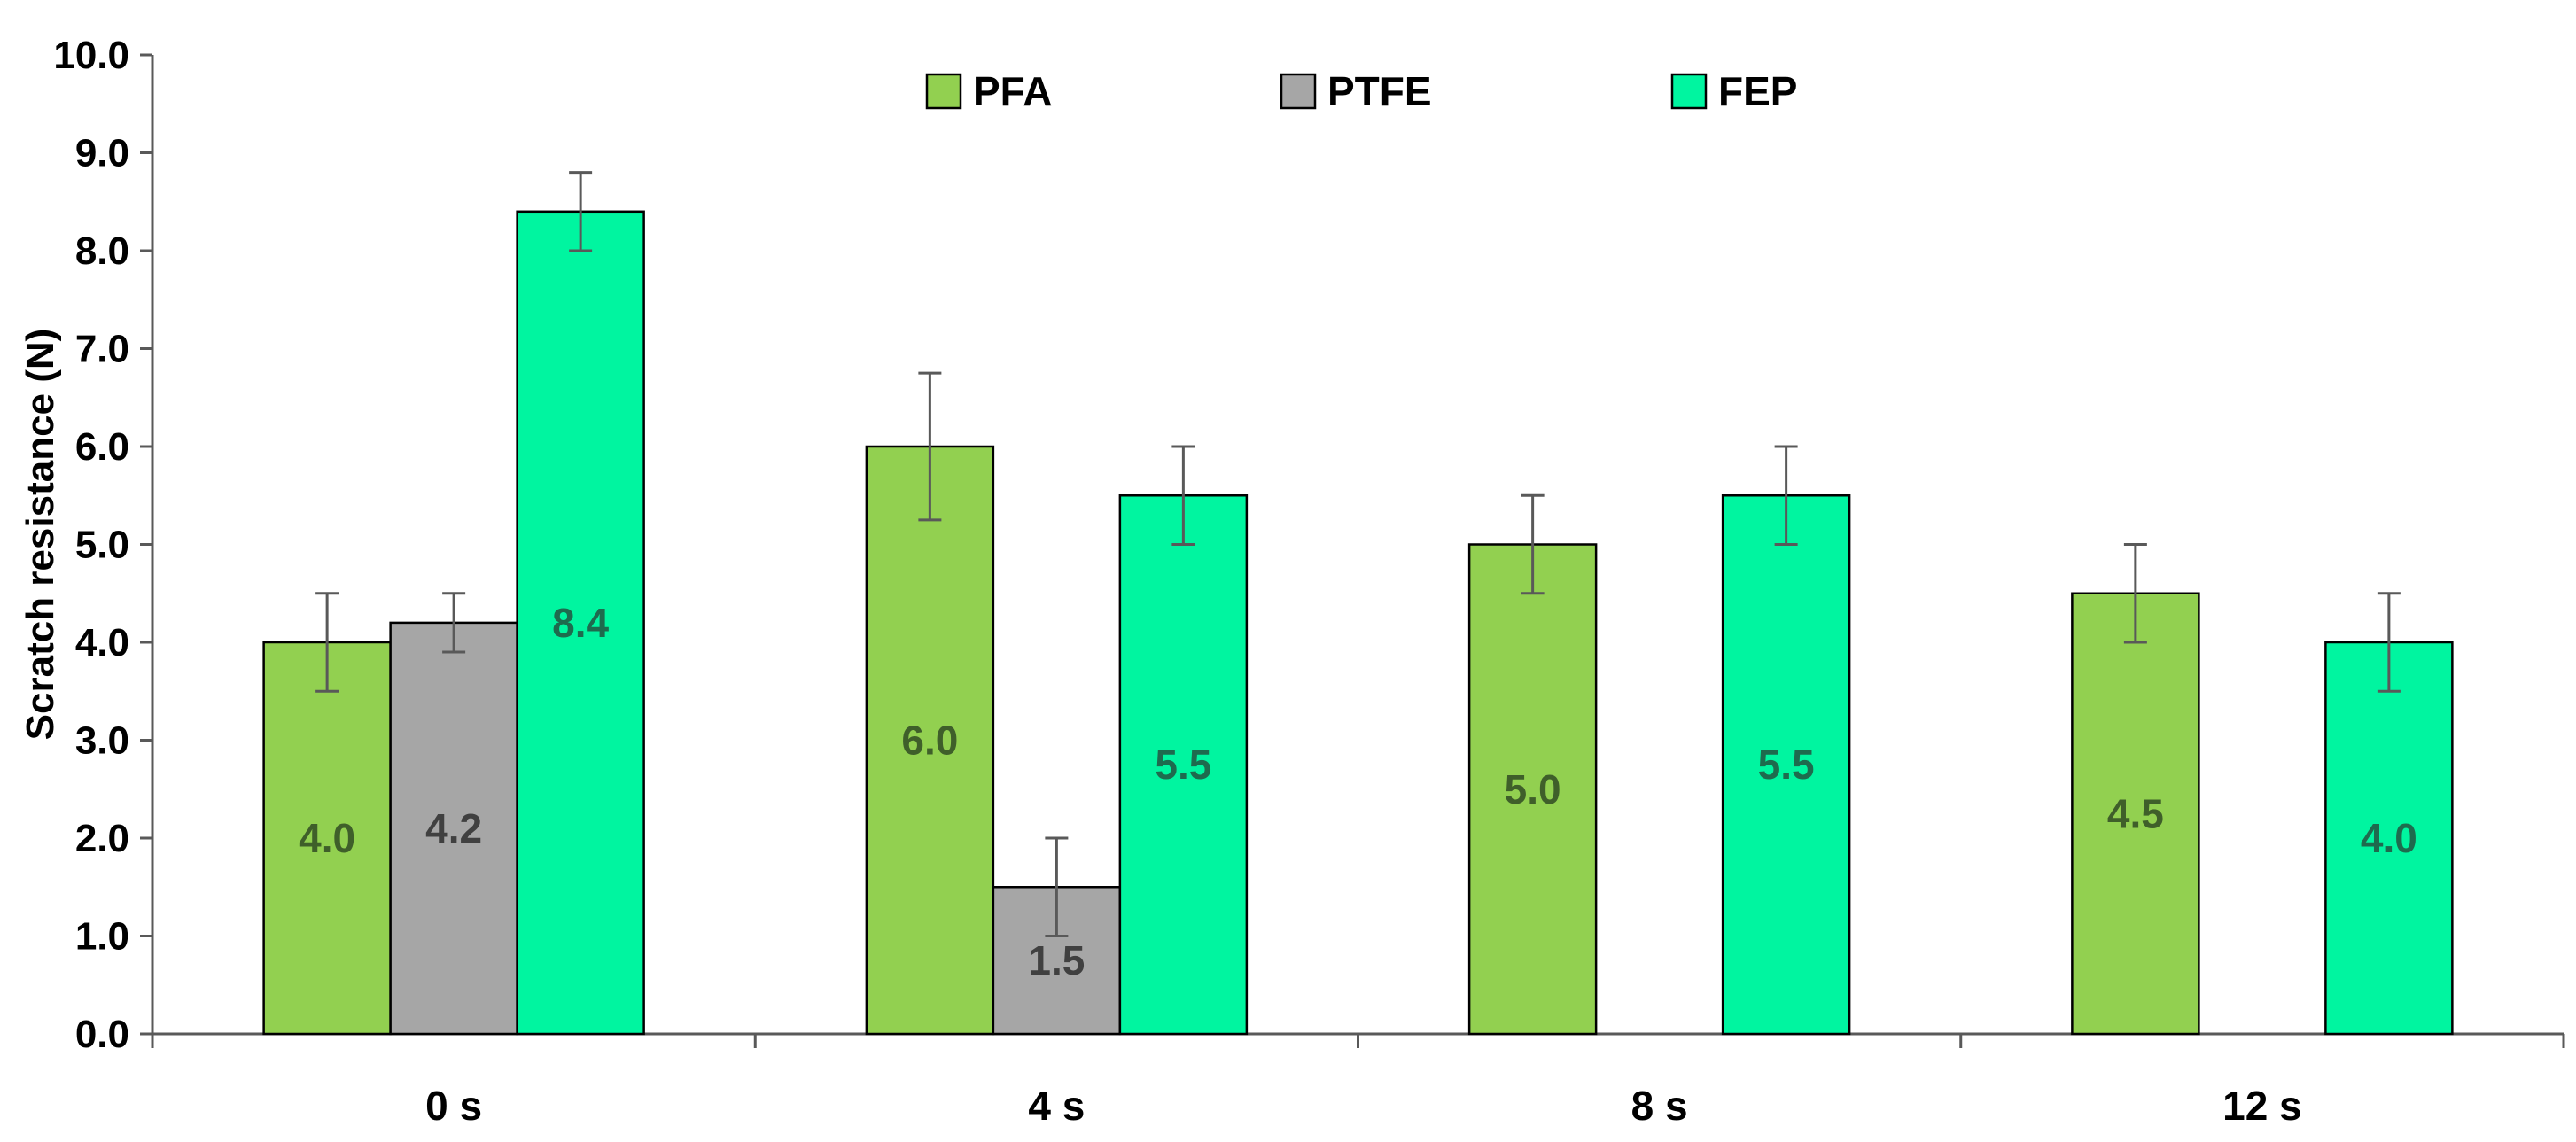 The width and height of the screenshot is (2576, 1142). Describe the element at coordinates (102, 251) in the screenshot. I see `y-tick-label: 8.0` at that location.